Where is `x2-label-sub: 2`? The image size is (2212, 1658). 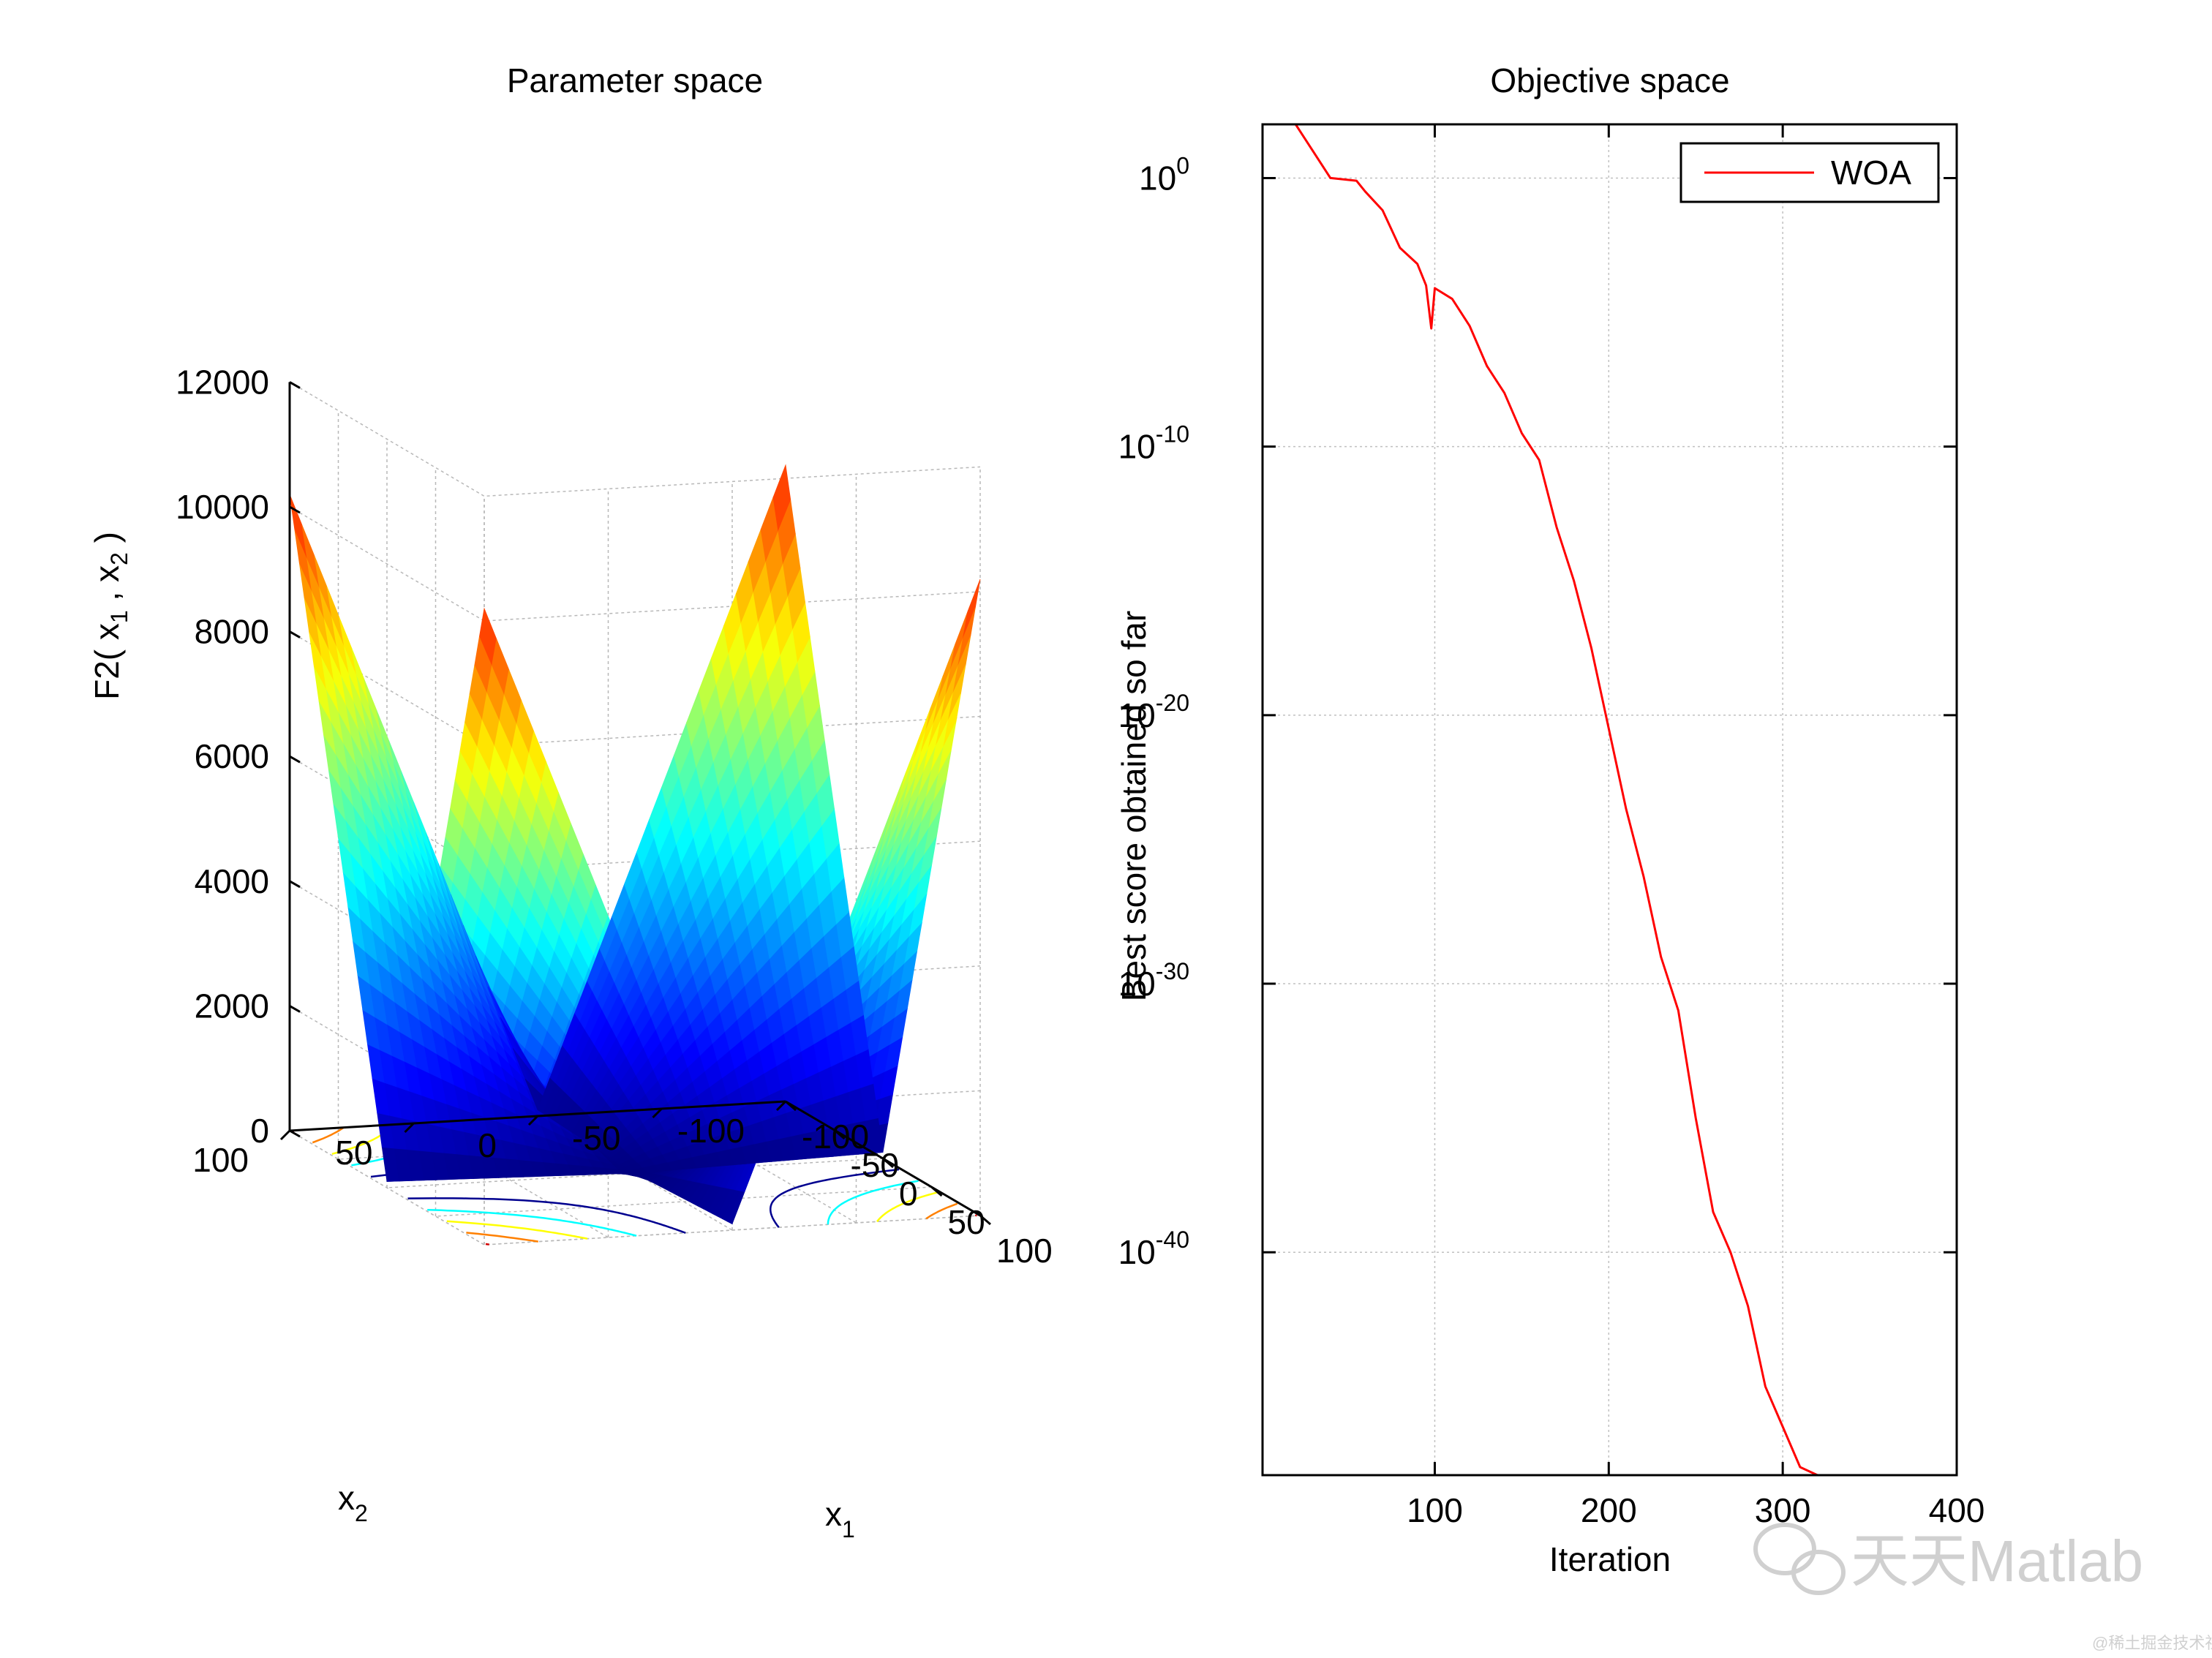 x2-label-sub: 2 is located at coordinates (361, 1513).